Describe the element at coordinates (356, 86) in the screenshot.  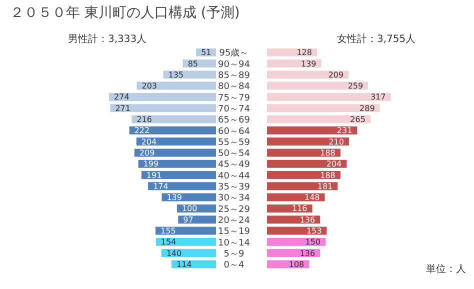
I see `data-label: 259` at that location.